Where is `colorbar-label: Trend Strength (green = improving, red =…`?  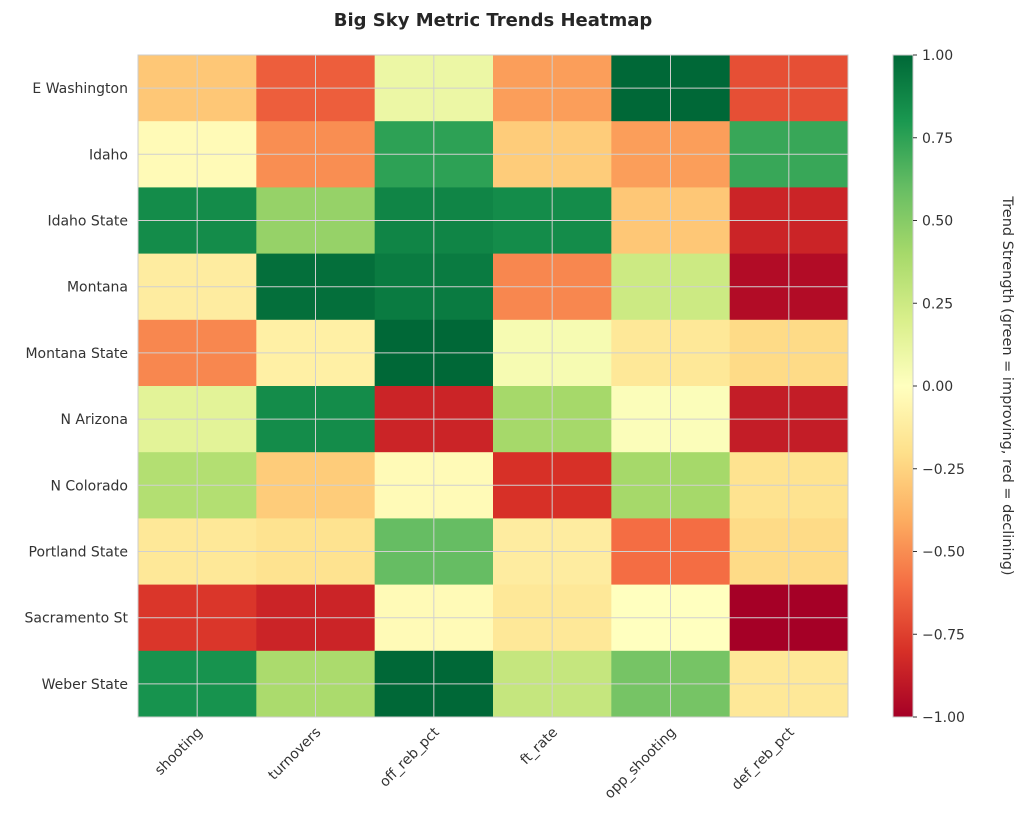
colorbar-label: Trend Strength (green = improving, red =… is located at coordinates (1007, 385).